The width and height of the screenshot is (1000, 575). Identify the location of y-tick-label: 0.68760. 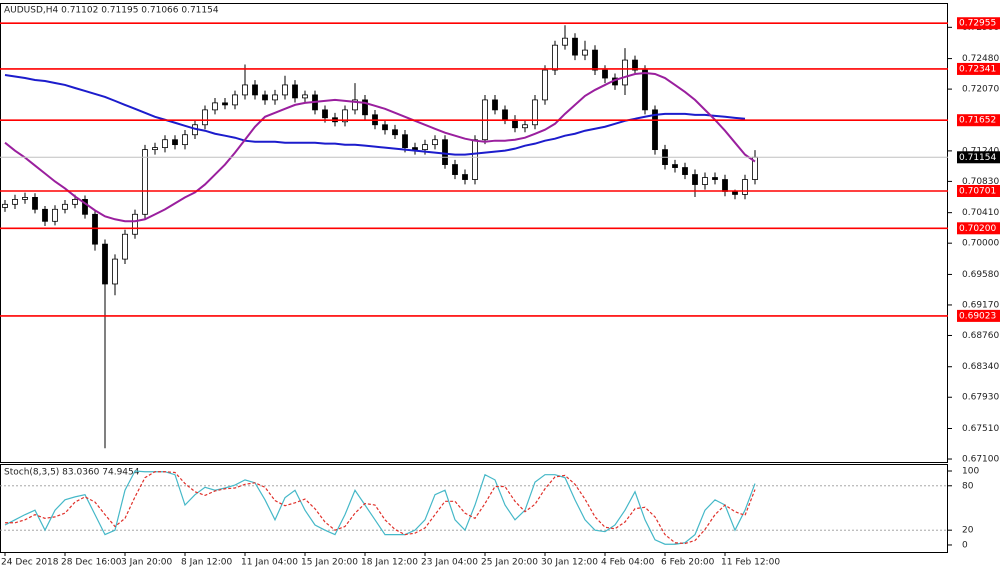
(980, 336).